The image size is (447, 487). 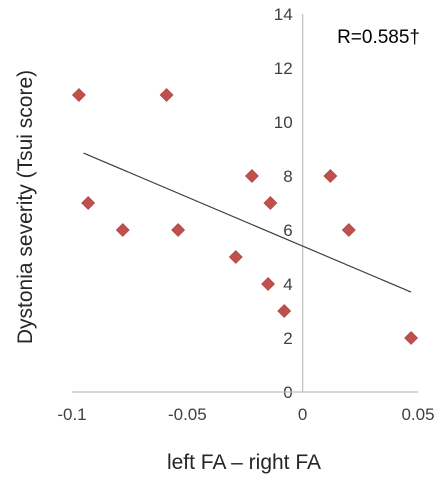 What do you see at coordinates (187, 414) in the screenshot?
I see `x-tick-label: -0.05` at bounding box center [187, 414].